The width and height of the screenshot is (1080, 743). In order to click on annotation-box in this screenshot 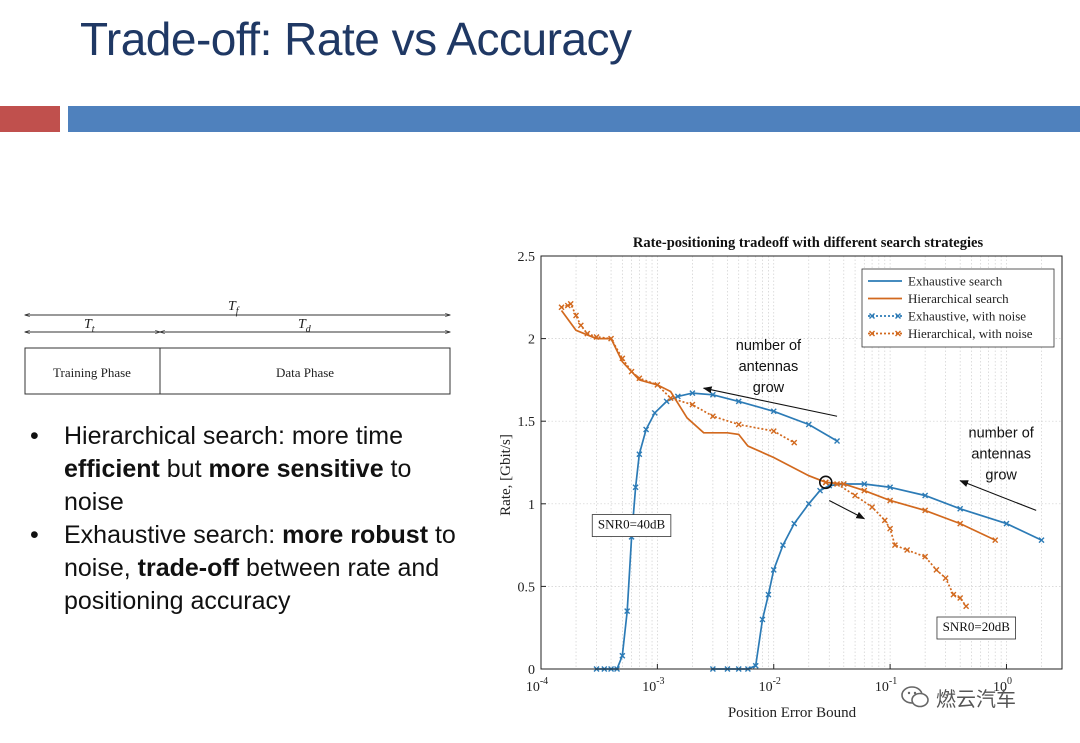, I will do `click(976, 628)`.